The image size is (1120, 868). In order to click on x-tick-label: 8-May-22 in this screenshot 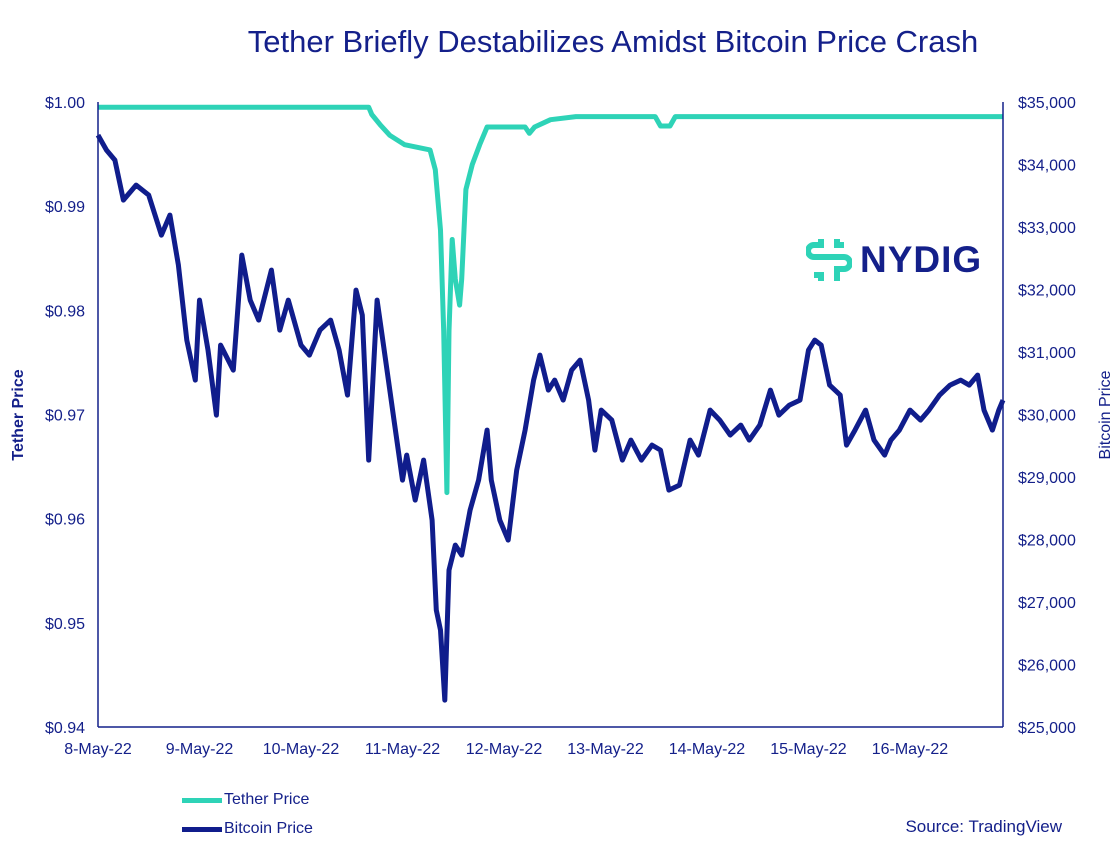, I will do `click(98, 749)`.